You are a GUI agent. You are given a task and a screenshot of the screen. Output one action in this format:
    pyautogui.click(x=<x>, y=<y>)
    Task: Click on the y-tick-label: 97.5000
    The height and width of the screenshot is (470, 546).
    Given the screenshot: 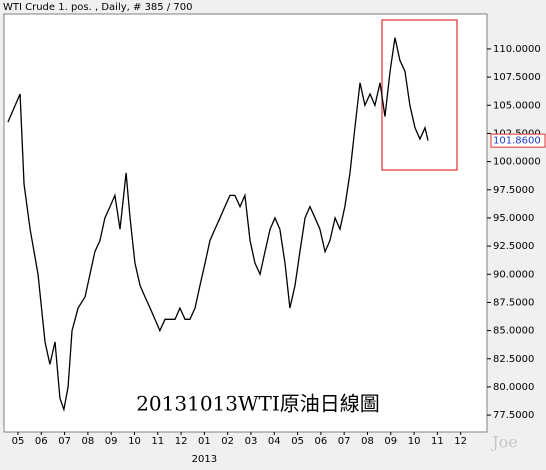 What is the action you would take?
    pyautogui.click(x=513, y=190)
    